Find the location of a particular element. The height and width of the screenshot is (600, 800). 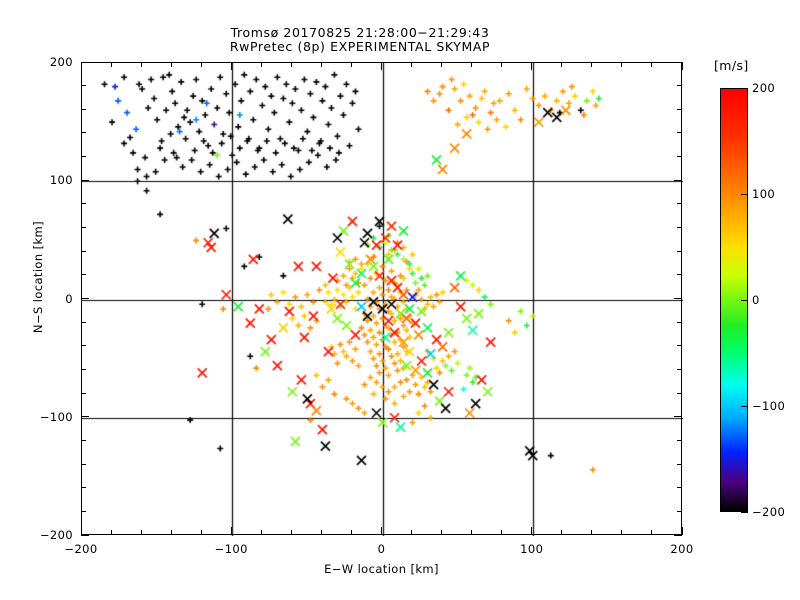

colorbar-tick-label: 100 is located at coordinates (764, 194).